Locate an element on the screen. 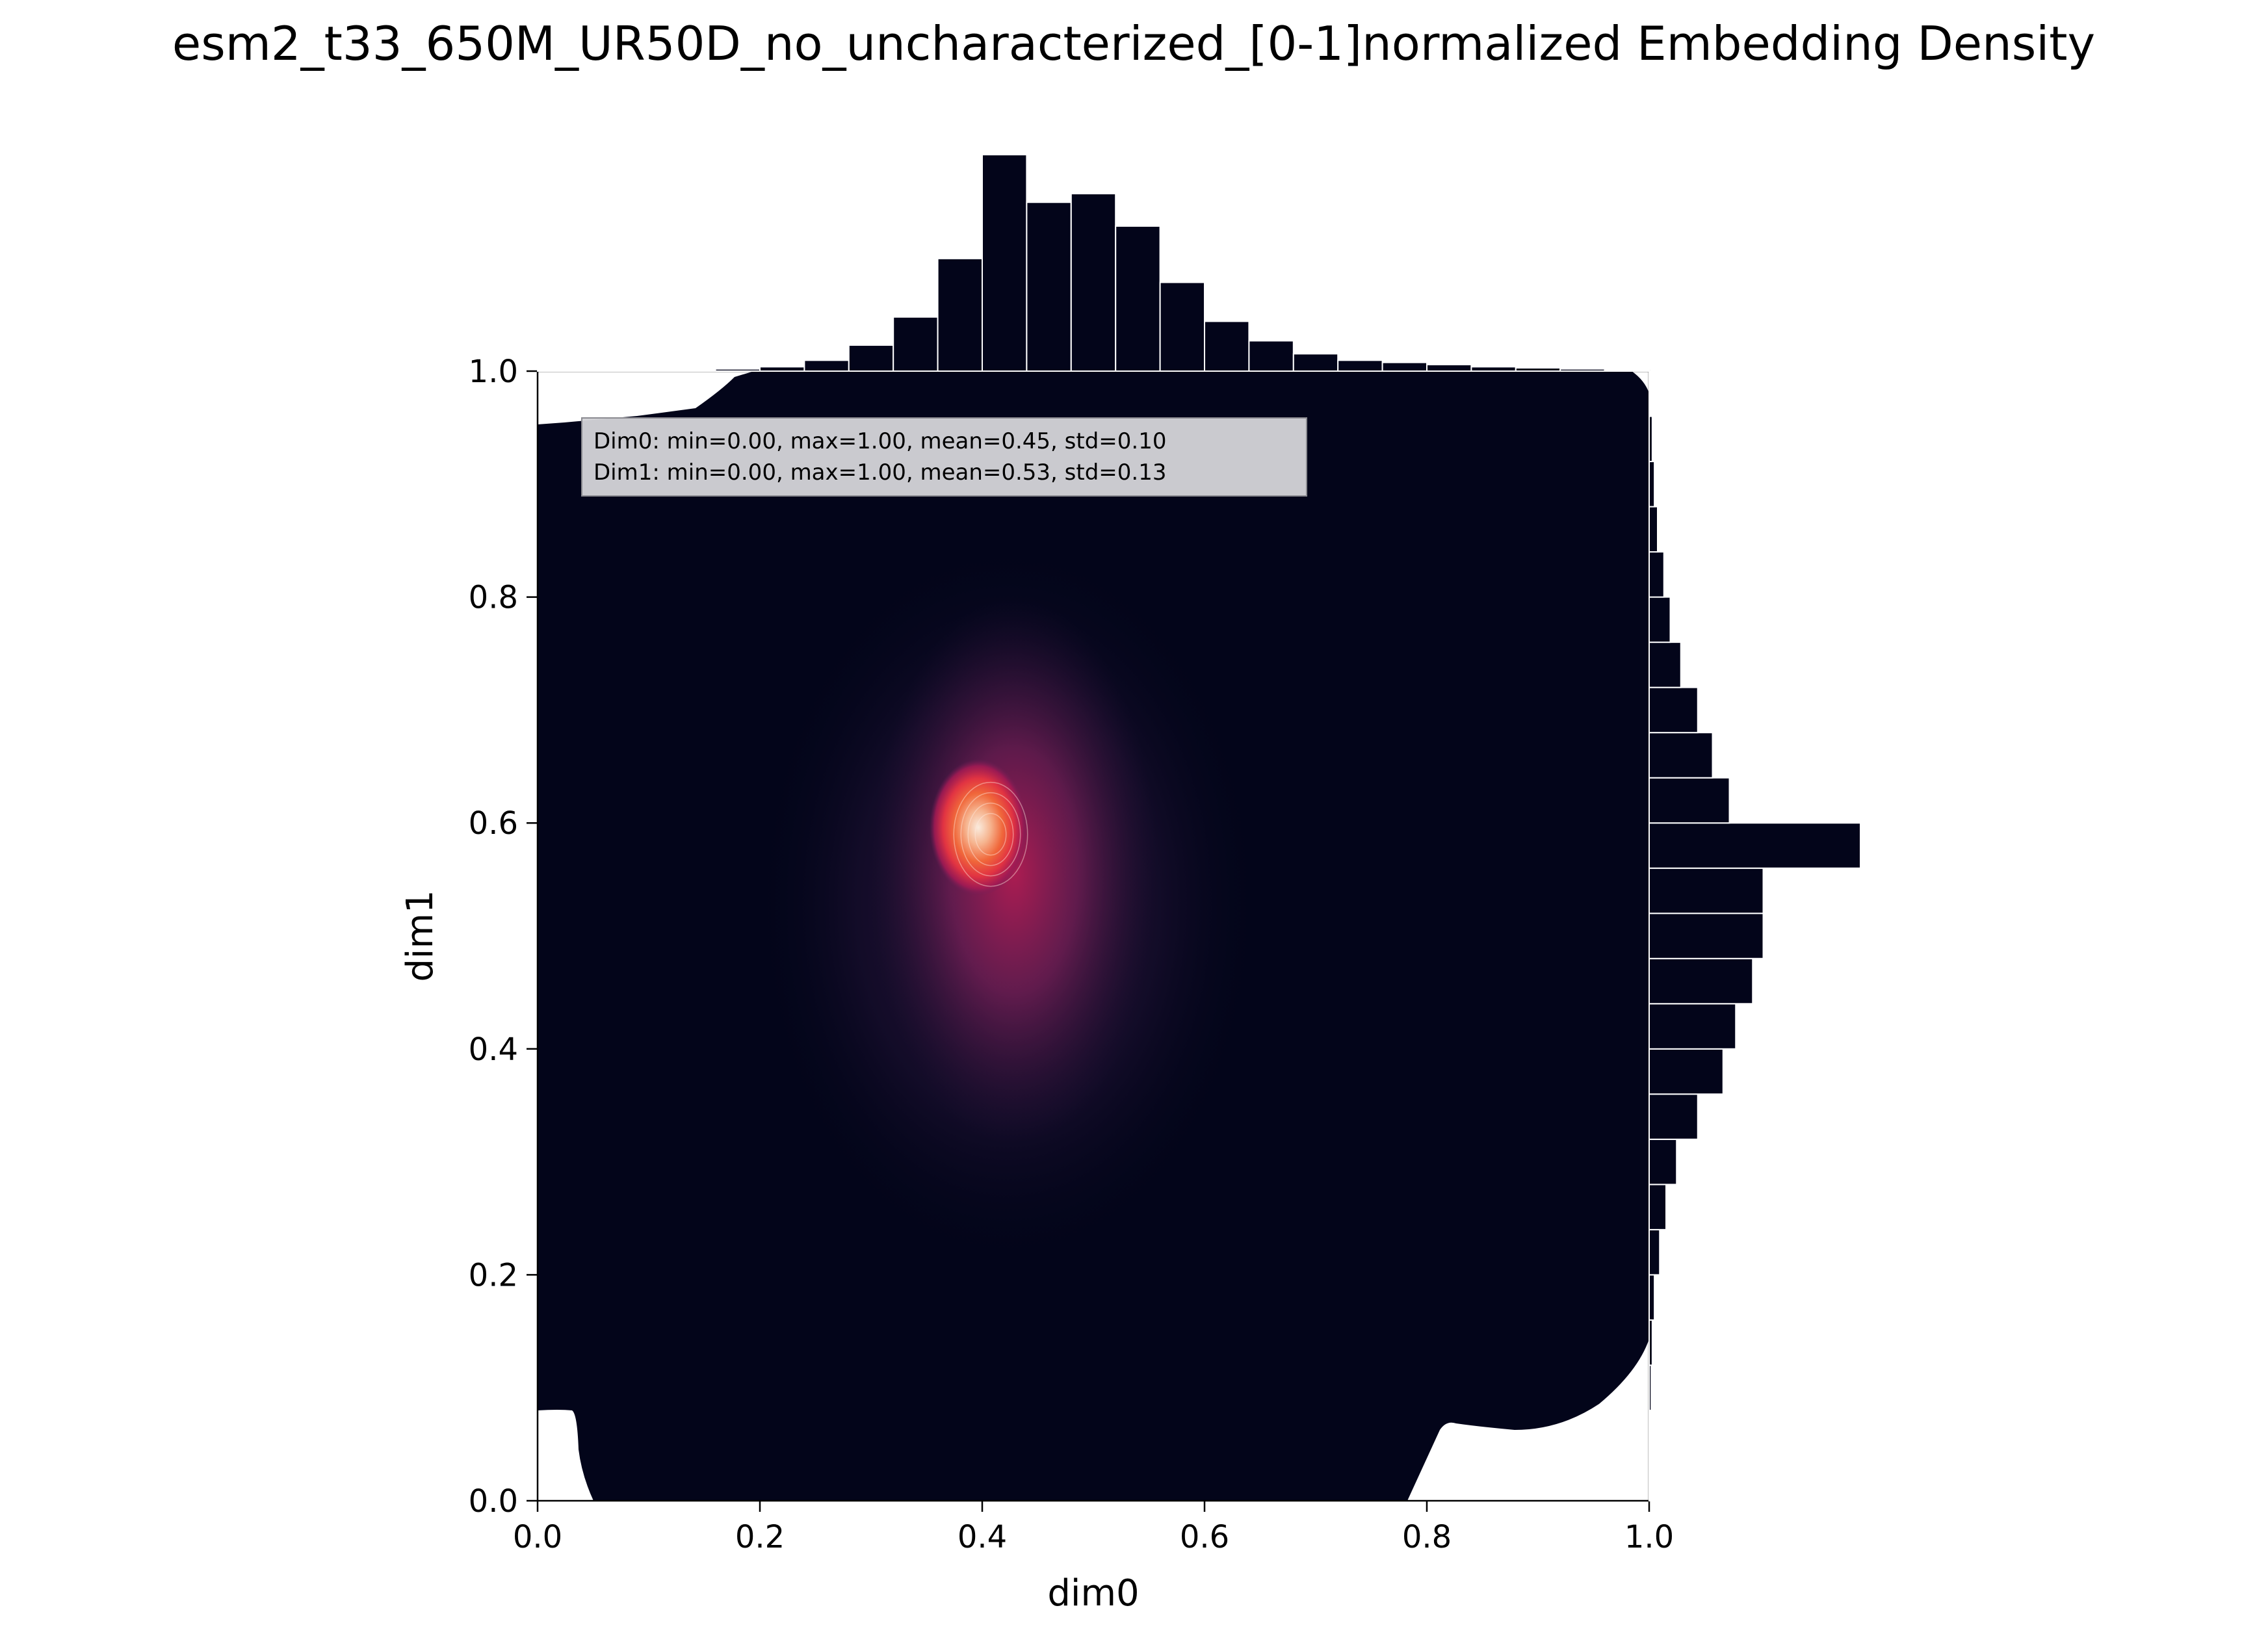  marginal-x-histogram is located at coordinates (1093, 263).